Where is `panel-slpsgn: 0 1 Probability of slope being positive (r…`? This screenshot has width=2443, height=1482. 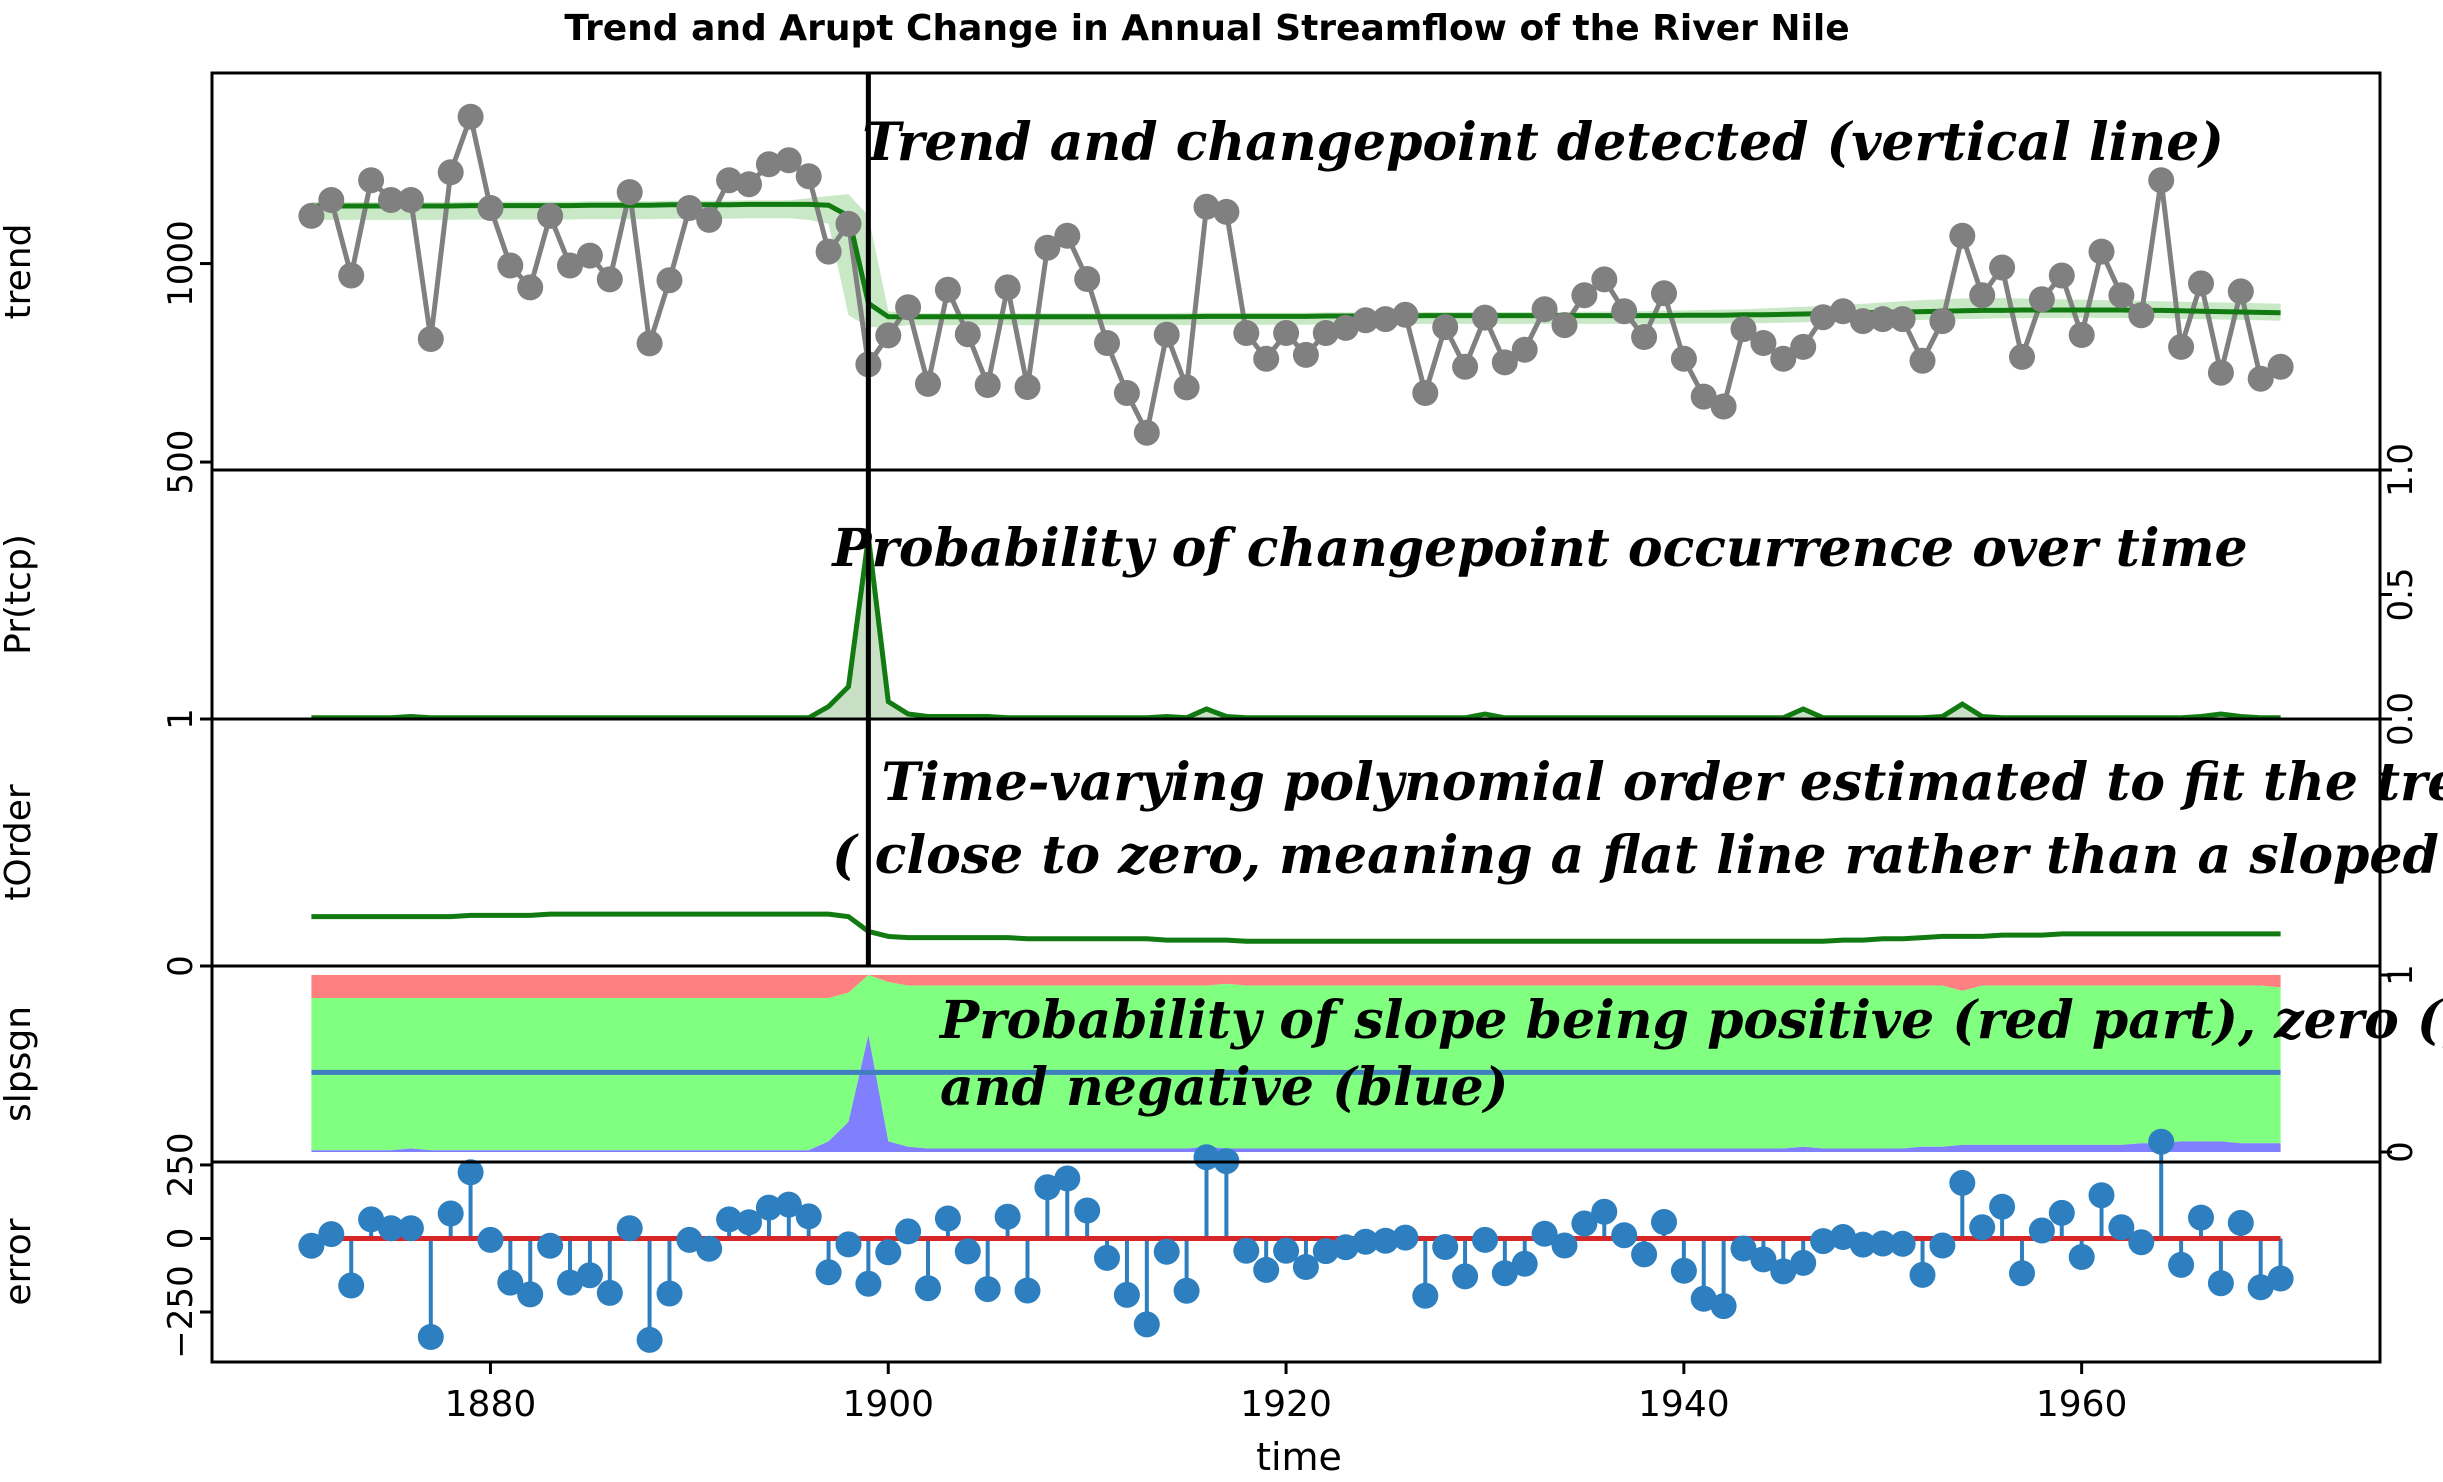
panel-slpsgn: 0 1 Probability of slope being positive (r… is located at coordinates (1377, 1063).